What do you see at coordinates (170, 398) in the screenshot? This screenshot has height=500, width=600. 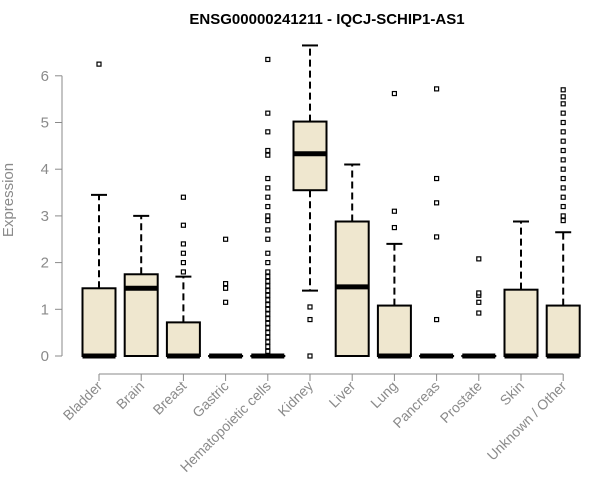 I see `x-tick-label: Breast` at bounding box center [170, 398].